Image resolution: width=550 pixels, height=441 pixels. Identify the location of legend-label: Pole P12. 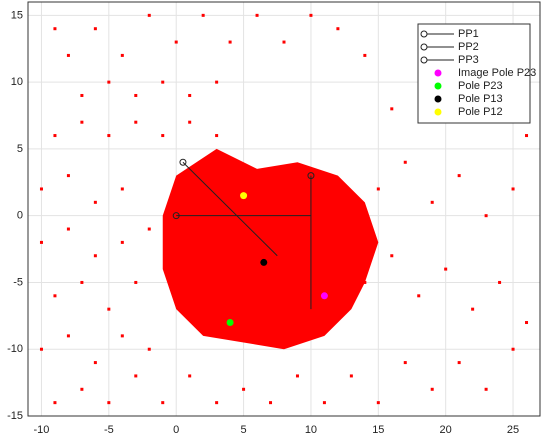
(480, 112).